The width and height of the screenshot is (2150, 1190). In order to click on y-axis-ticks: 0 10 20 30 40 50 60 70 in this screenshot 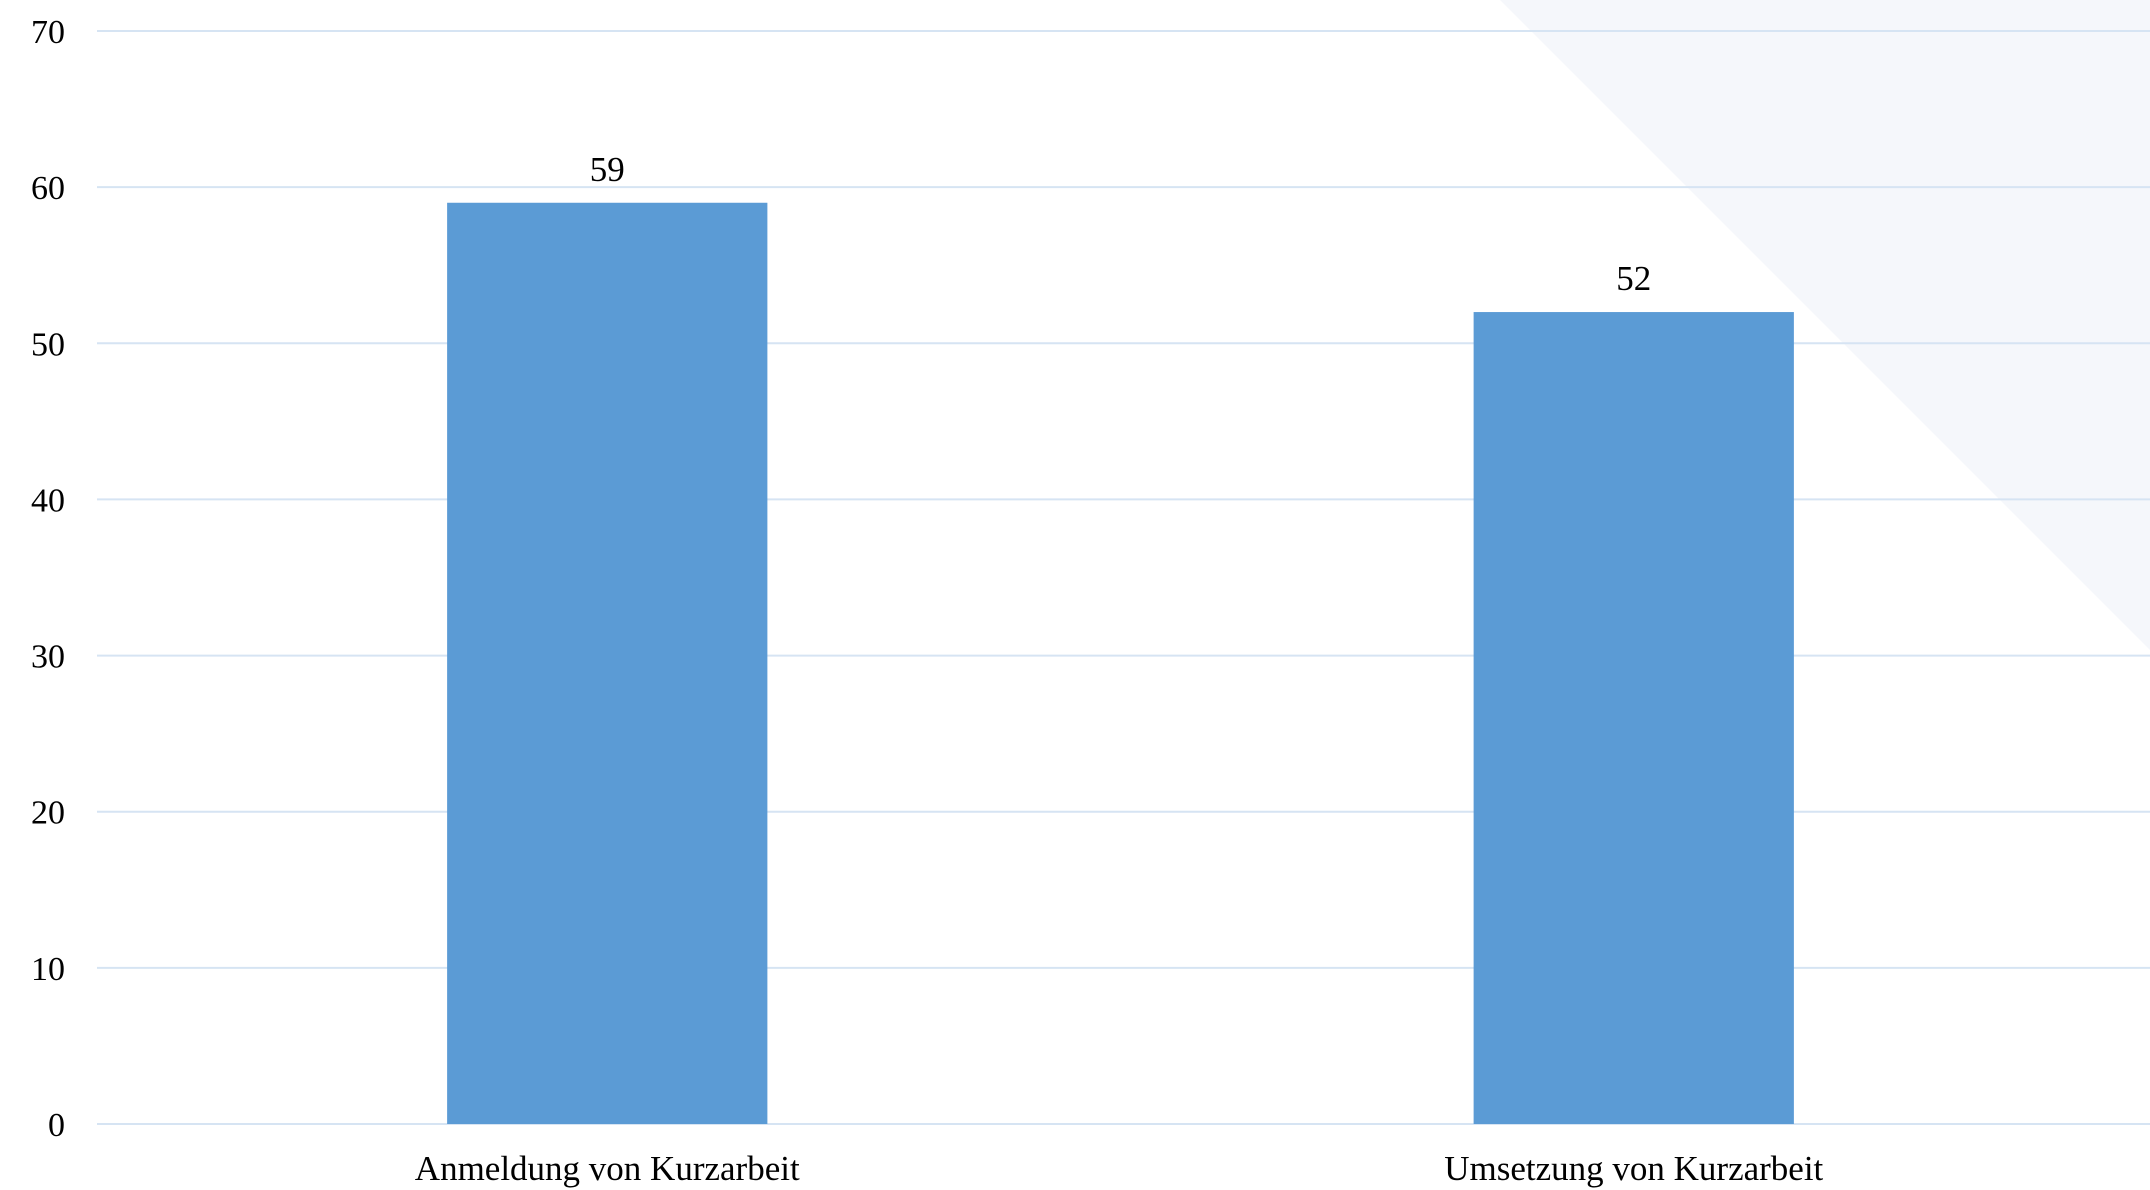, I will do `click(48, 579)`.